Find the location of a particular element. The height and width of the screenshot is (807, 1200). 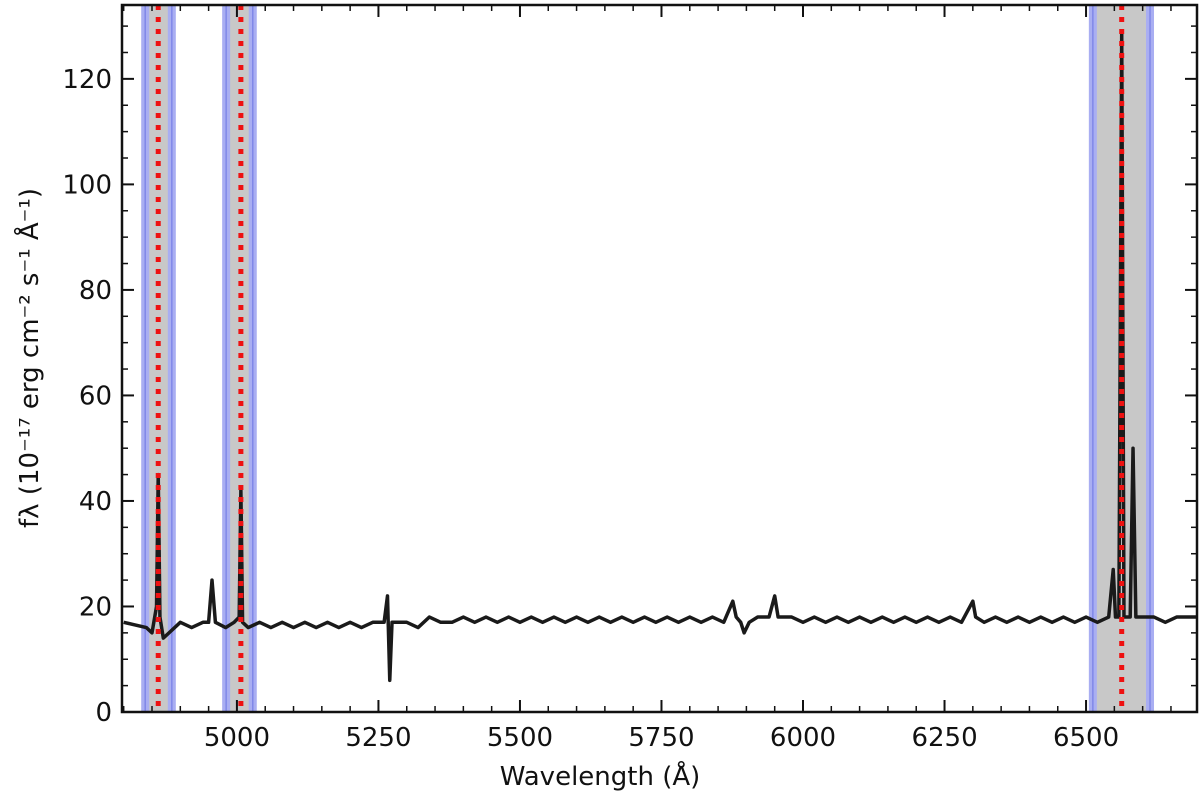

x-tick-label: 5500 is located at coordinates (520, 738).